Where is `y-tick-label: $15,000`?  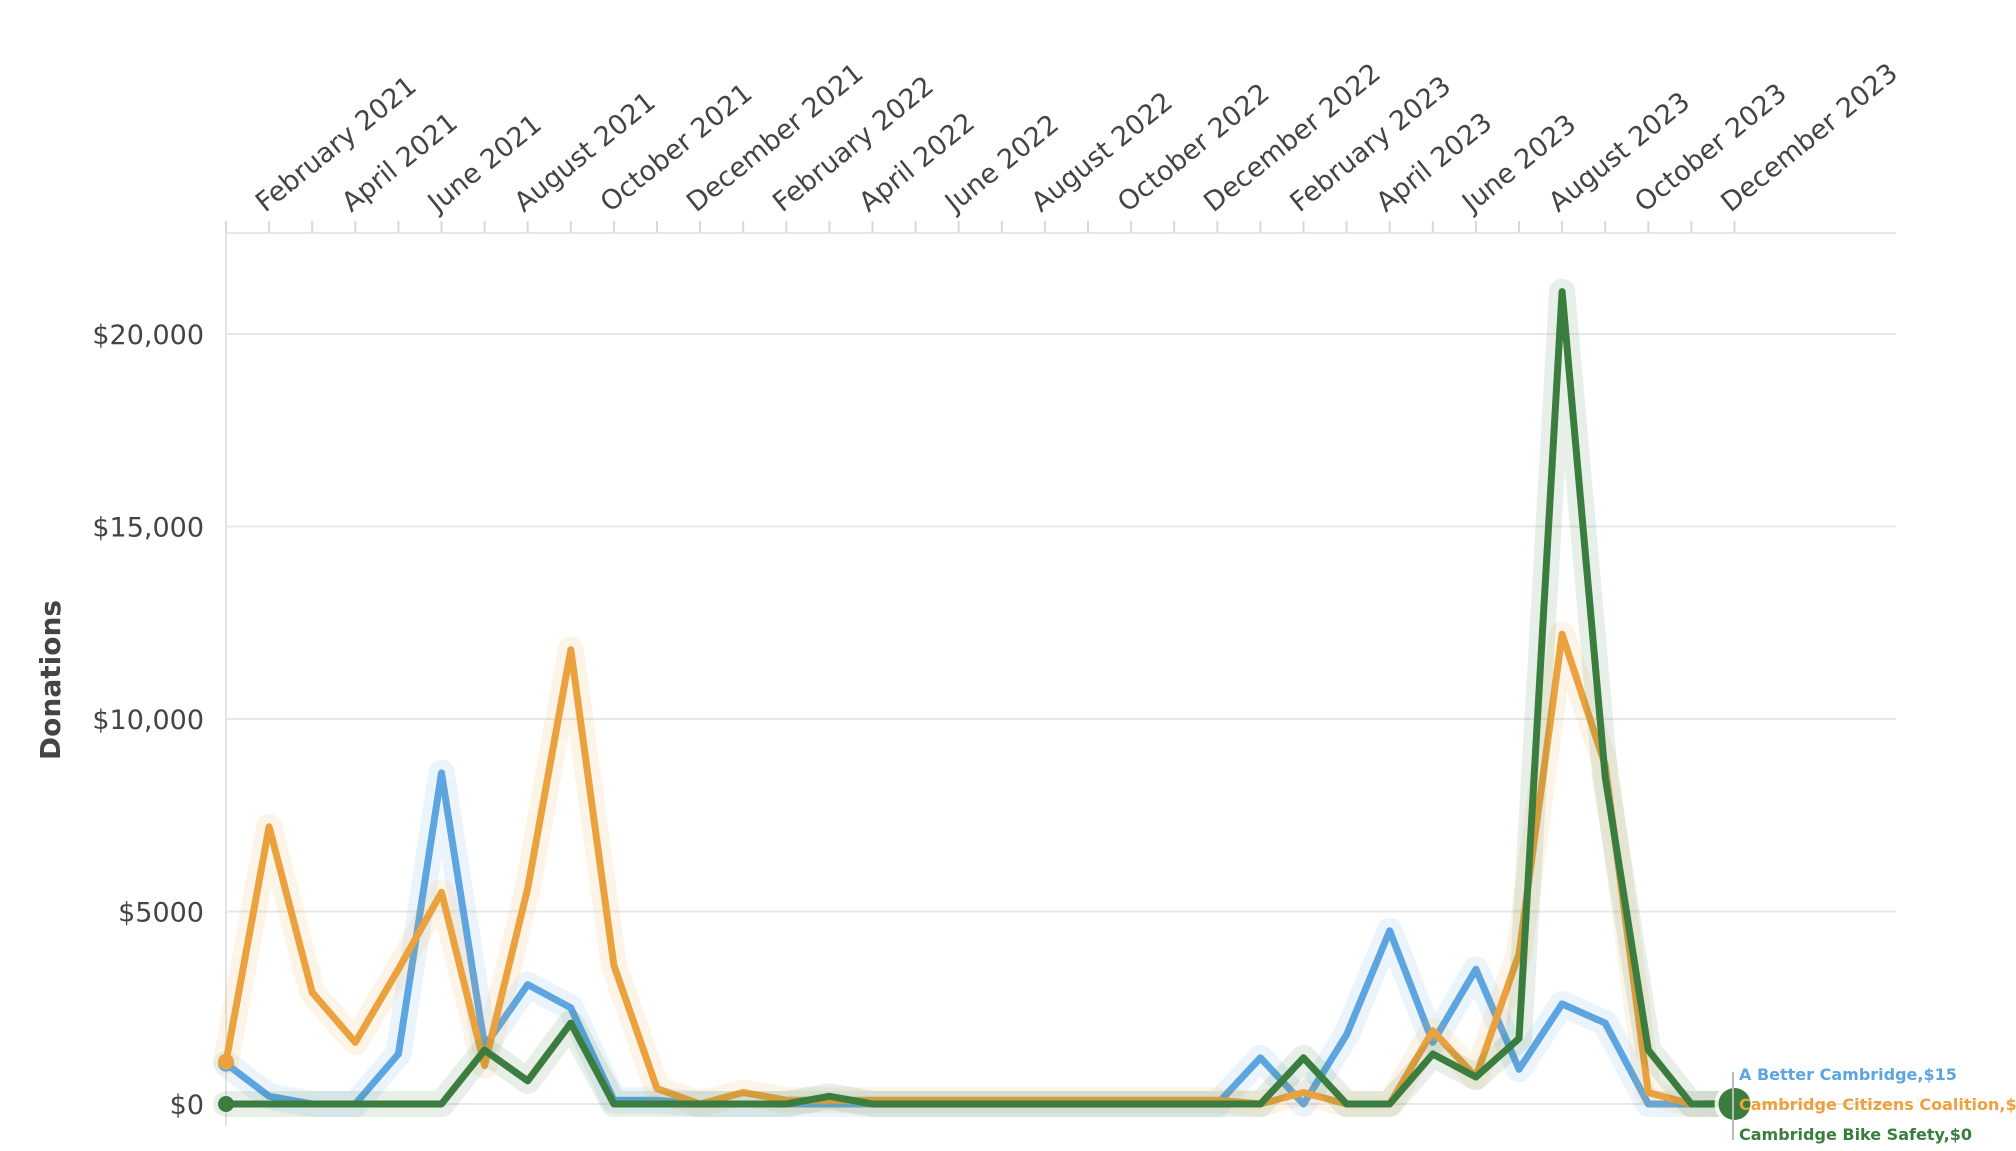
y-tick-label: $15,000 is located at coordinates (148, 528).